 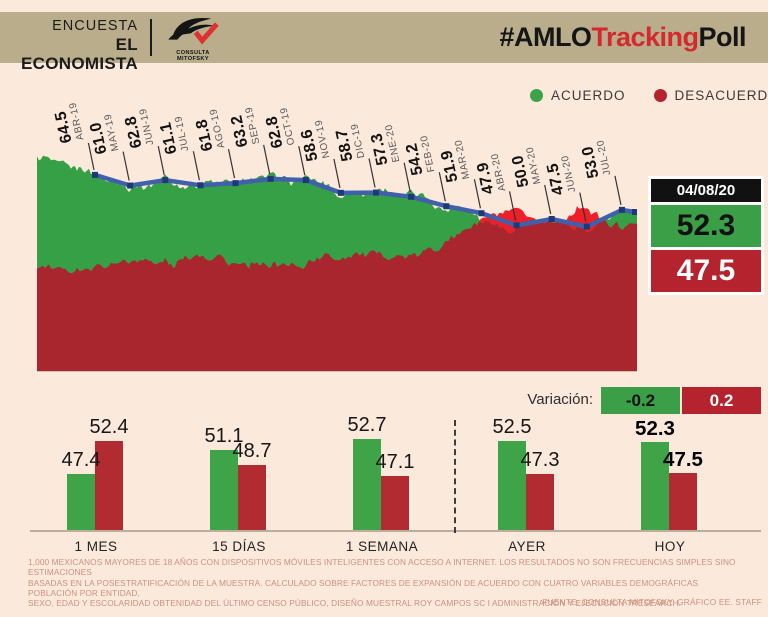 I want to click on value-acuerdo-AYER: 52.5, so click(x=512, y=426).